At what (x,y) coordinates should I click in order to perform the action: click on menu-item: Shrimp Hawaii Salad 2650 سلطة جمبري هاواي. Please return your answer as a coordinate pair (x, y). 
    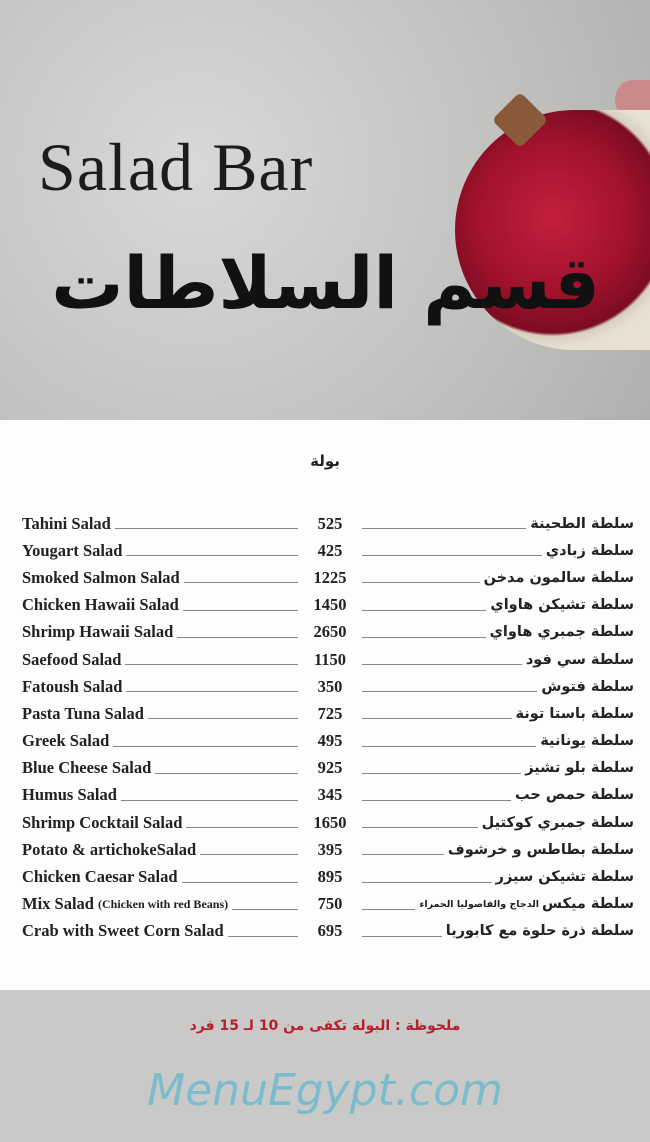
    Looking at the image, I should click on (328, 632).